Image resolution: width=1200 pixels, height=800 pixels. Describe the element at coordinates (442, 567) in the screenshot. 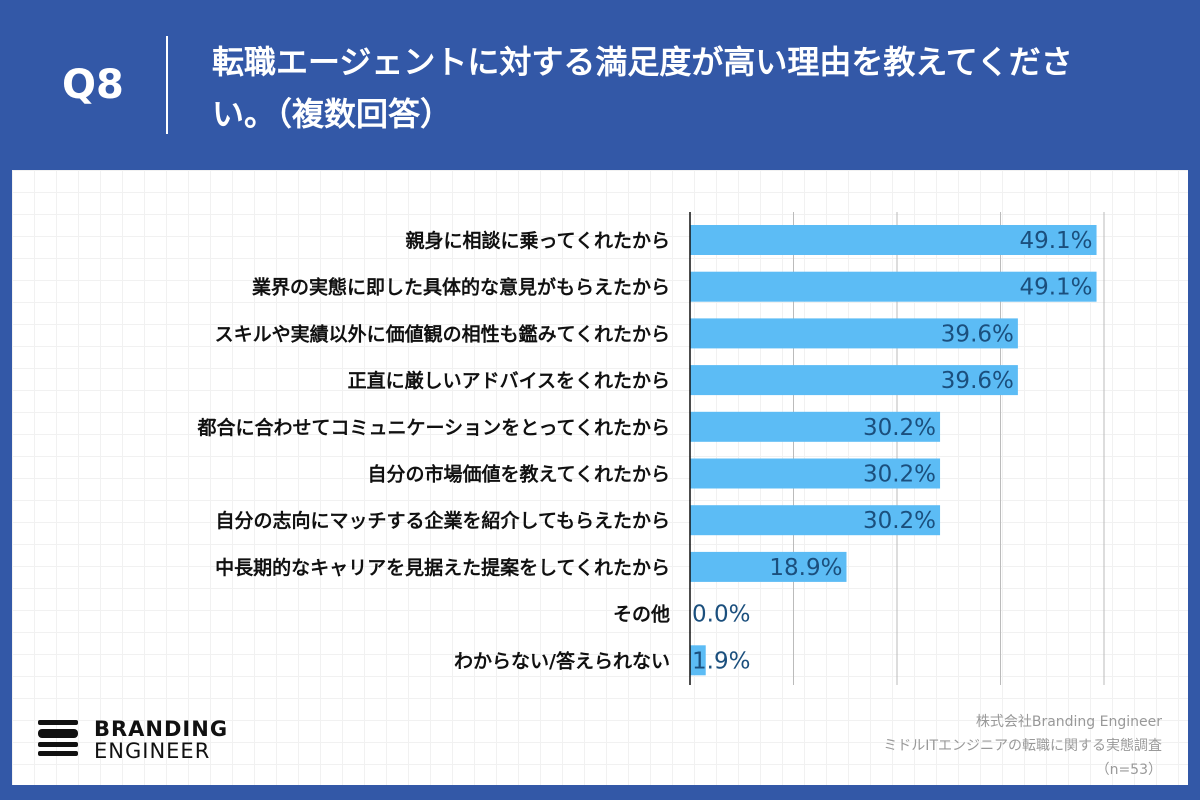

I see `category-label: 中長期的なキャリアを見据えた提案をしてくれたから` at that location.